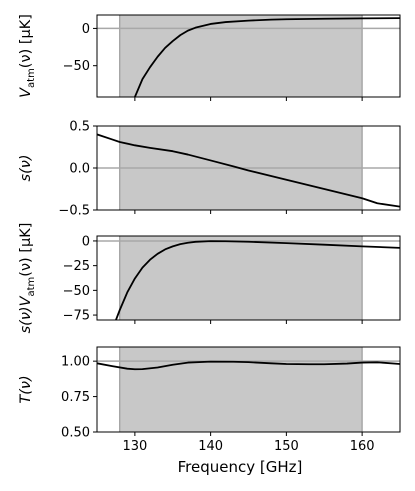 This screenshot has height=491, width=415. I want to click on y-tick-label: 0.0, so click(79, 169).